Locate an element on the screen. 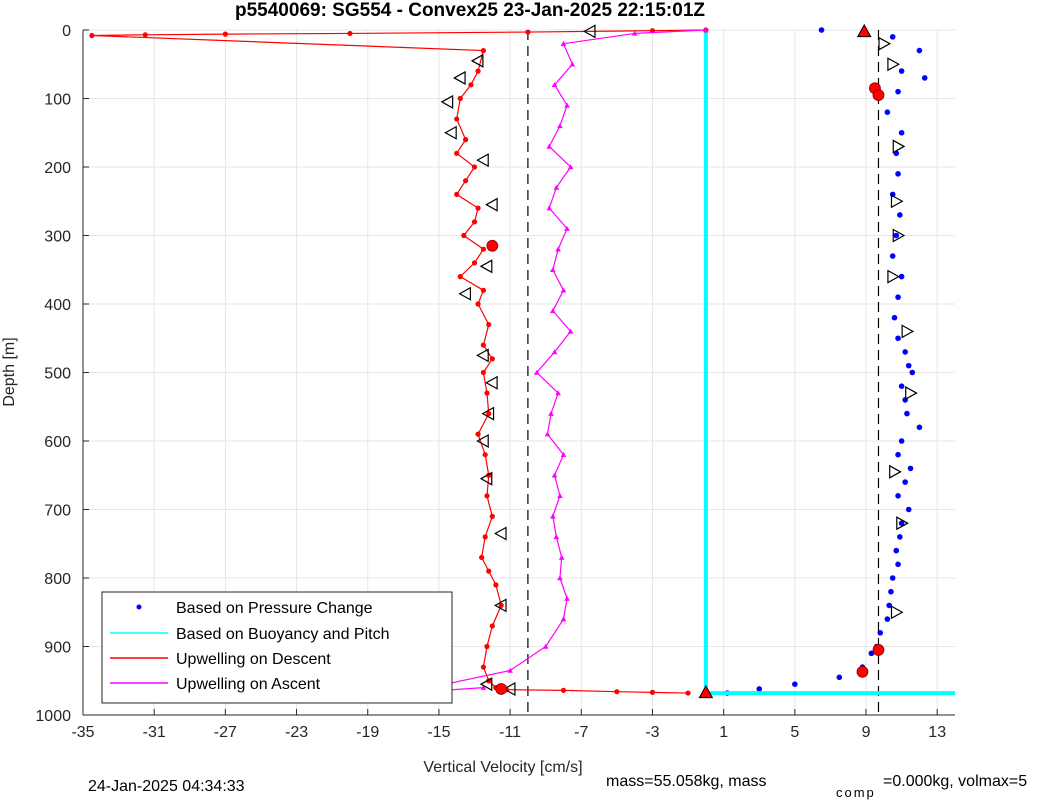  x-tick-label: 9 is located at coordinates (866, 732).